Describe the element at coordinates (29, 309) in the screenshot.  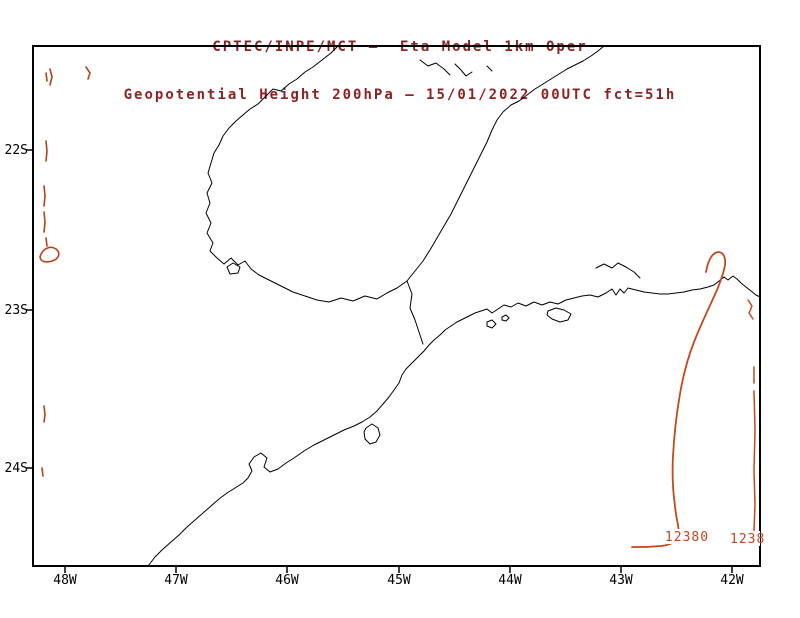
I see `y-axis-ticks` at that location.